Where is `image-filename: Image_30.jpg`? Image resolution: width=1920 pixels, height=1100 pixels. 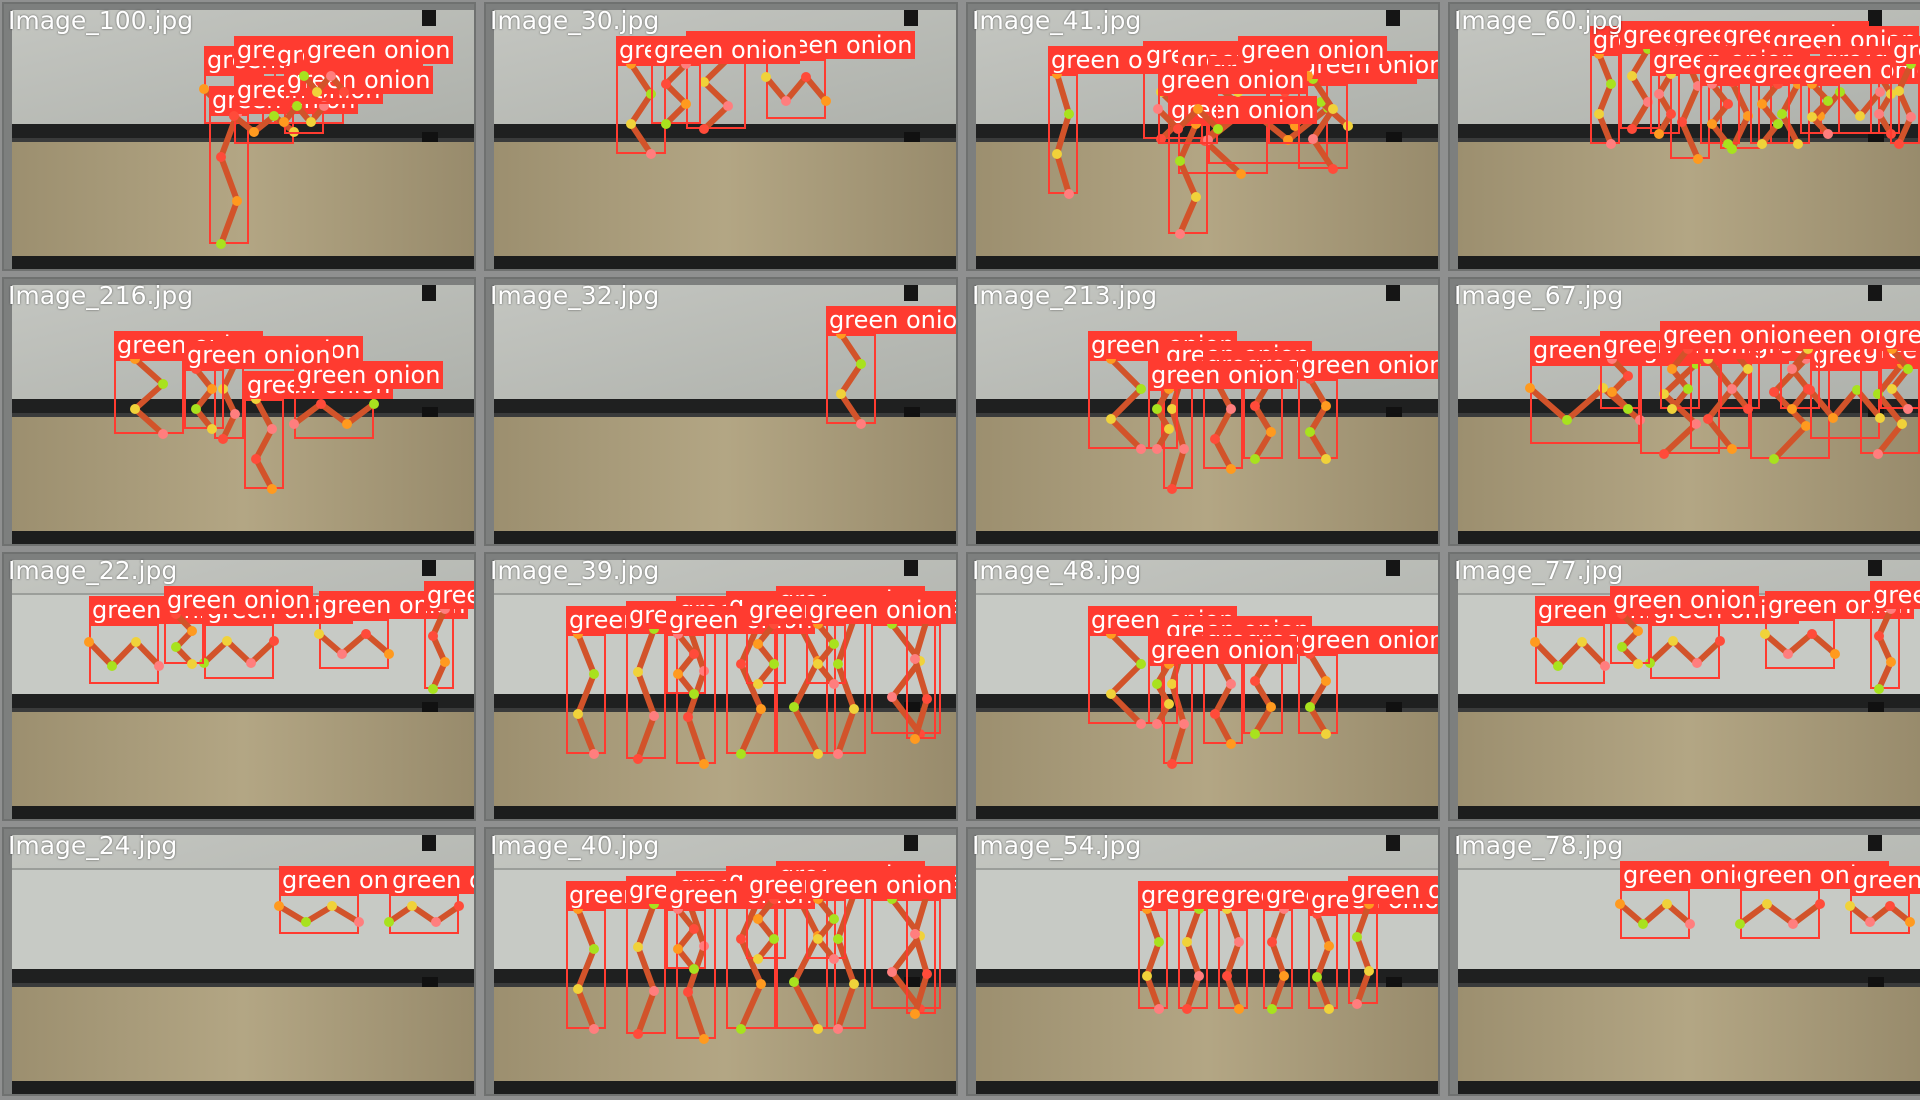 image-filename: Image_30.jpg is located at coordinates (575, 20).